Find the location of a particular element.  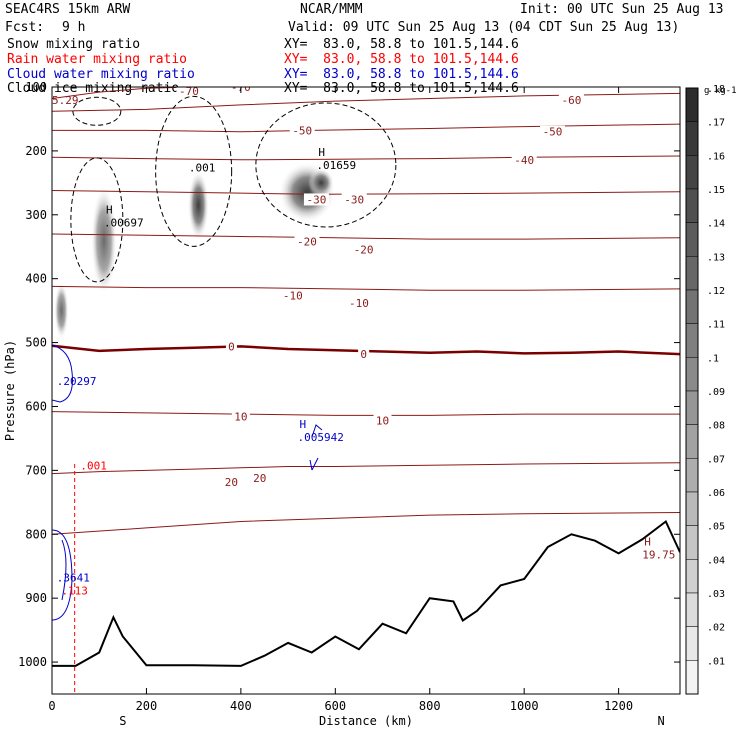

isotherm-label: -20 is located at coordinates (307, 242).